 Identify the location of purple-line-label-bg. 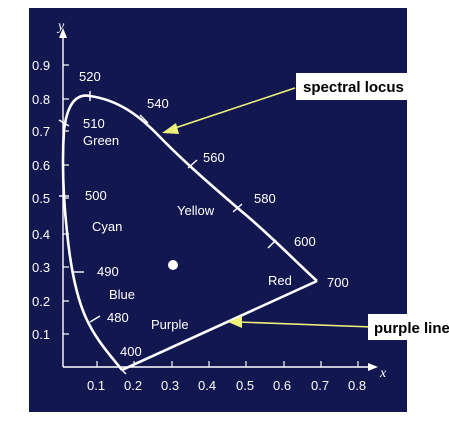
(408, 327).